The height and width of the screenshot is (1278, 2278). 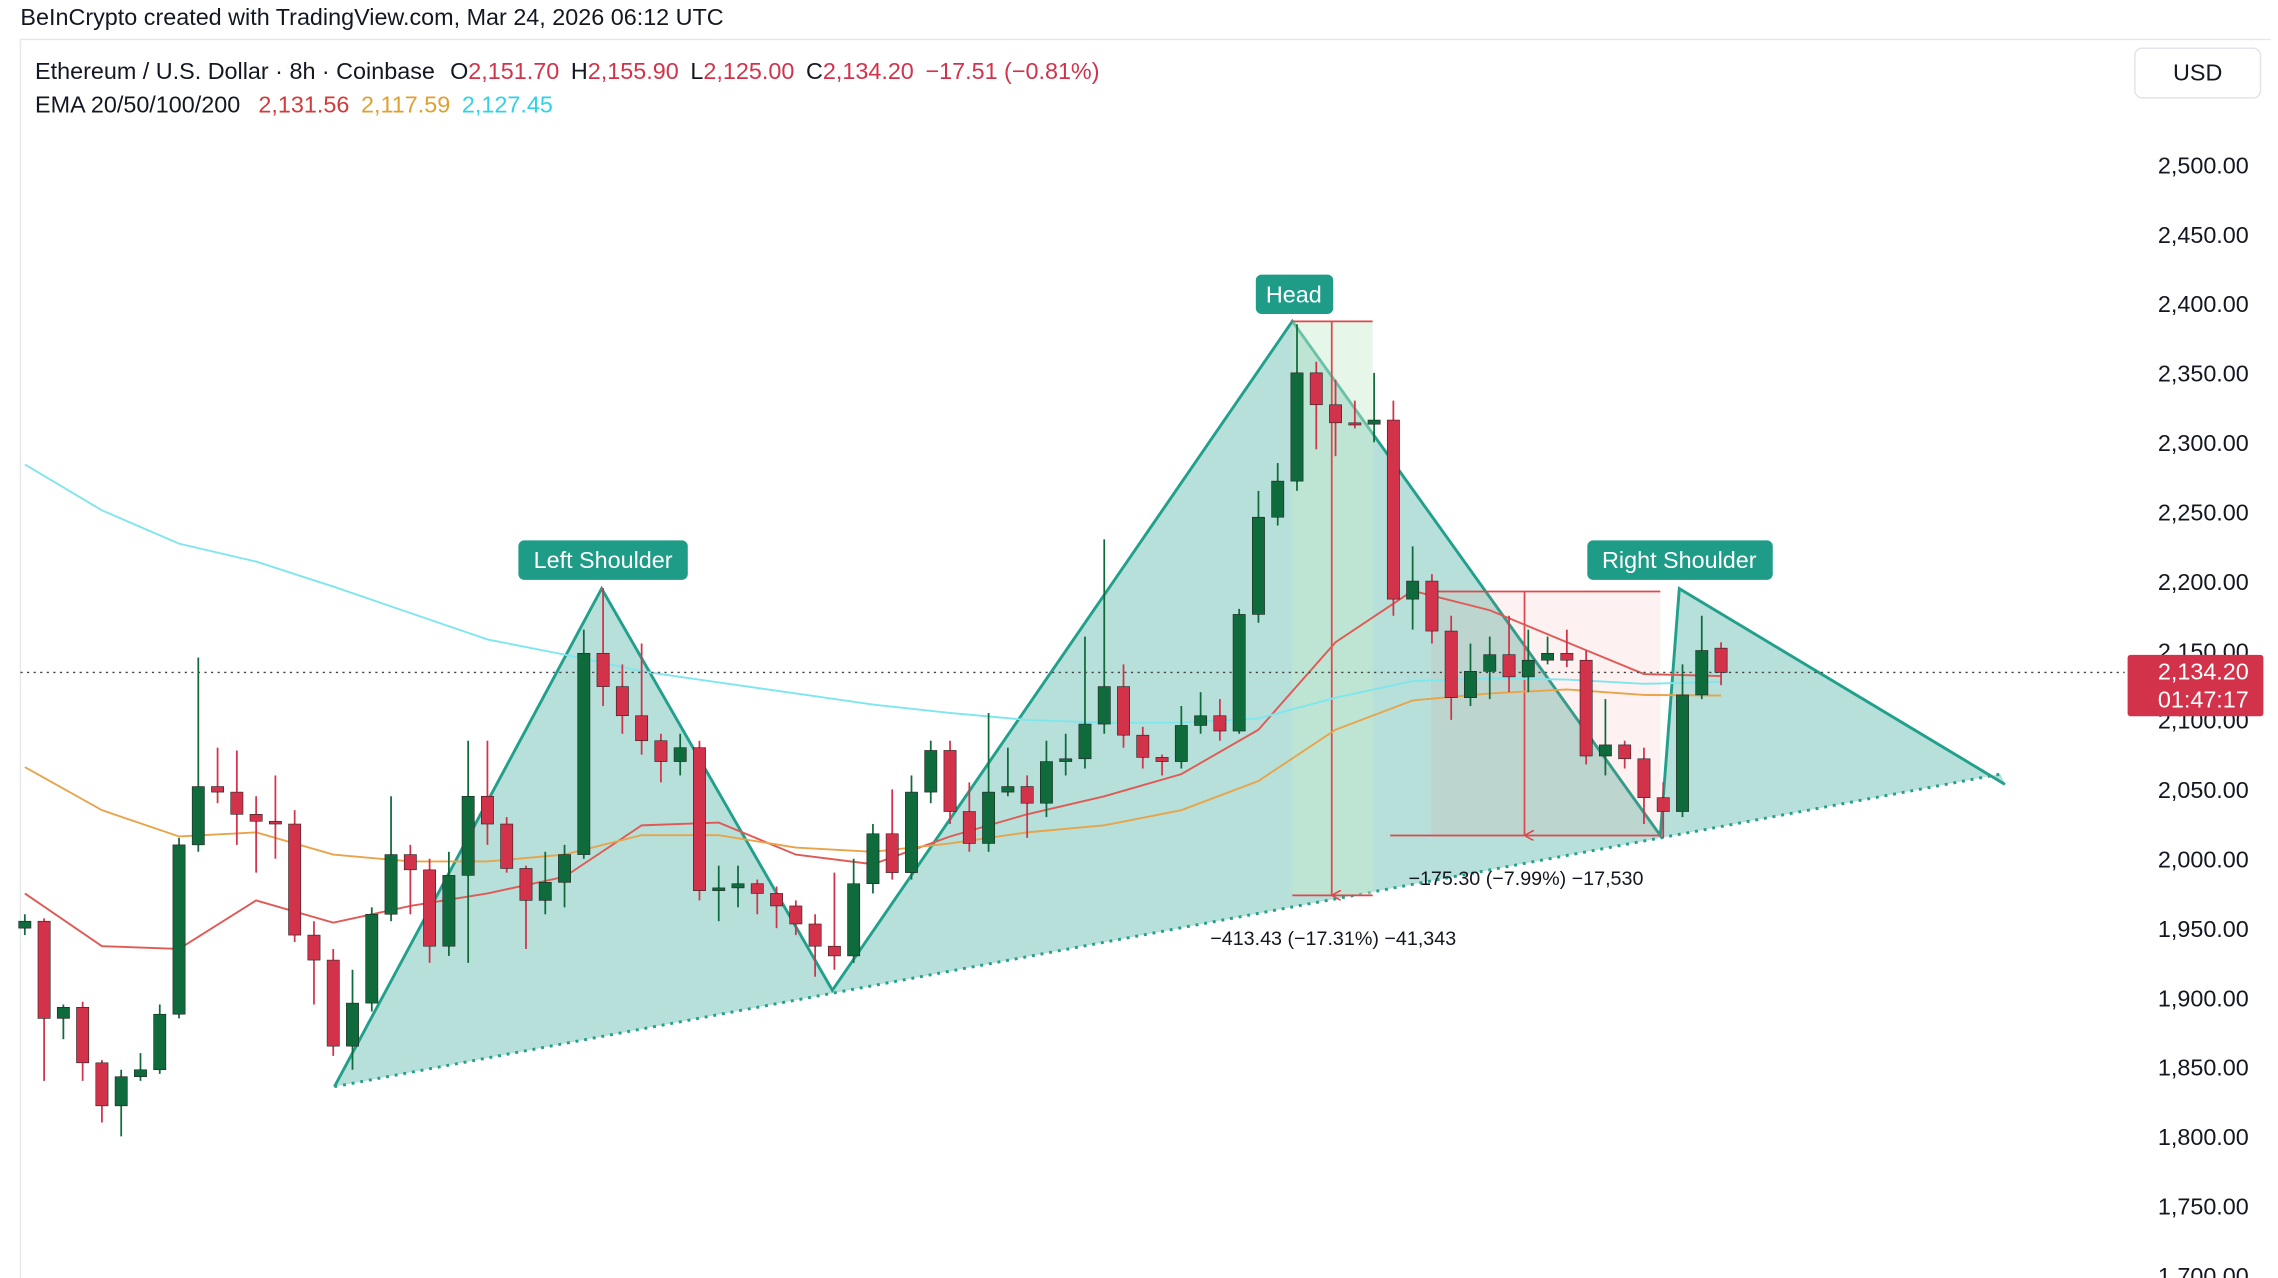 I want to click on legend-key: L, so click(x=696, y=71).